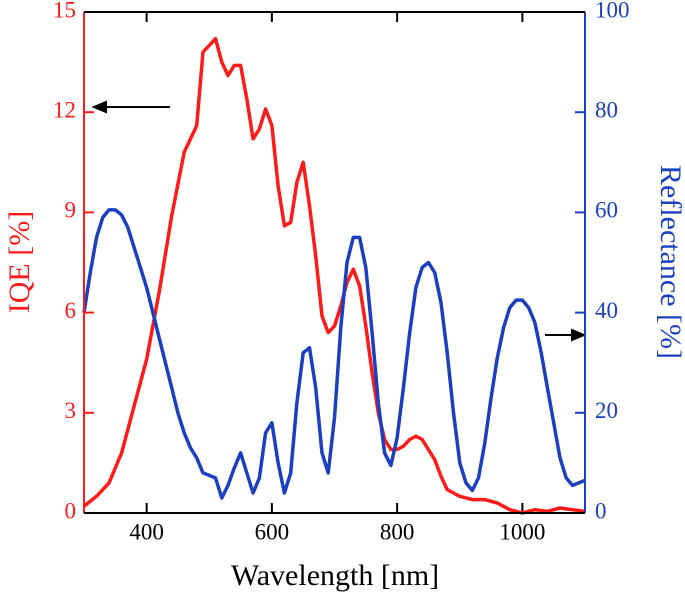 The width and height of the screenshot is (685, 597). Describe the element at coordinates (522, 531) in the screenshot. I see `x-tick-label: 1000` at that location.